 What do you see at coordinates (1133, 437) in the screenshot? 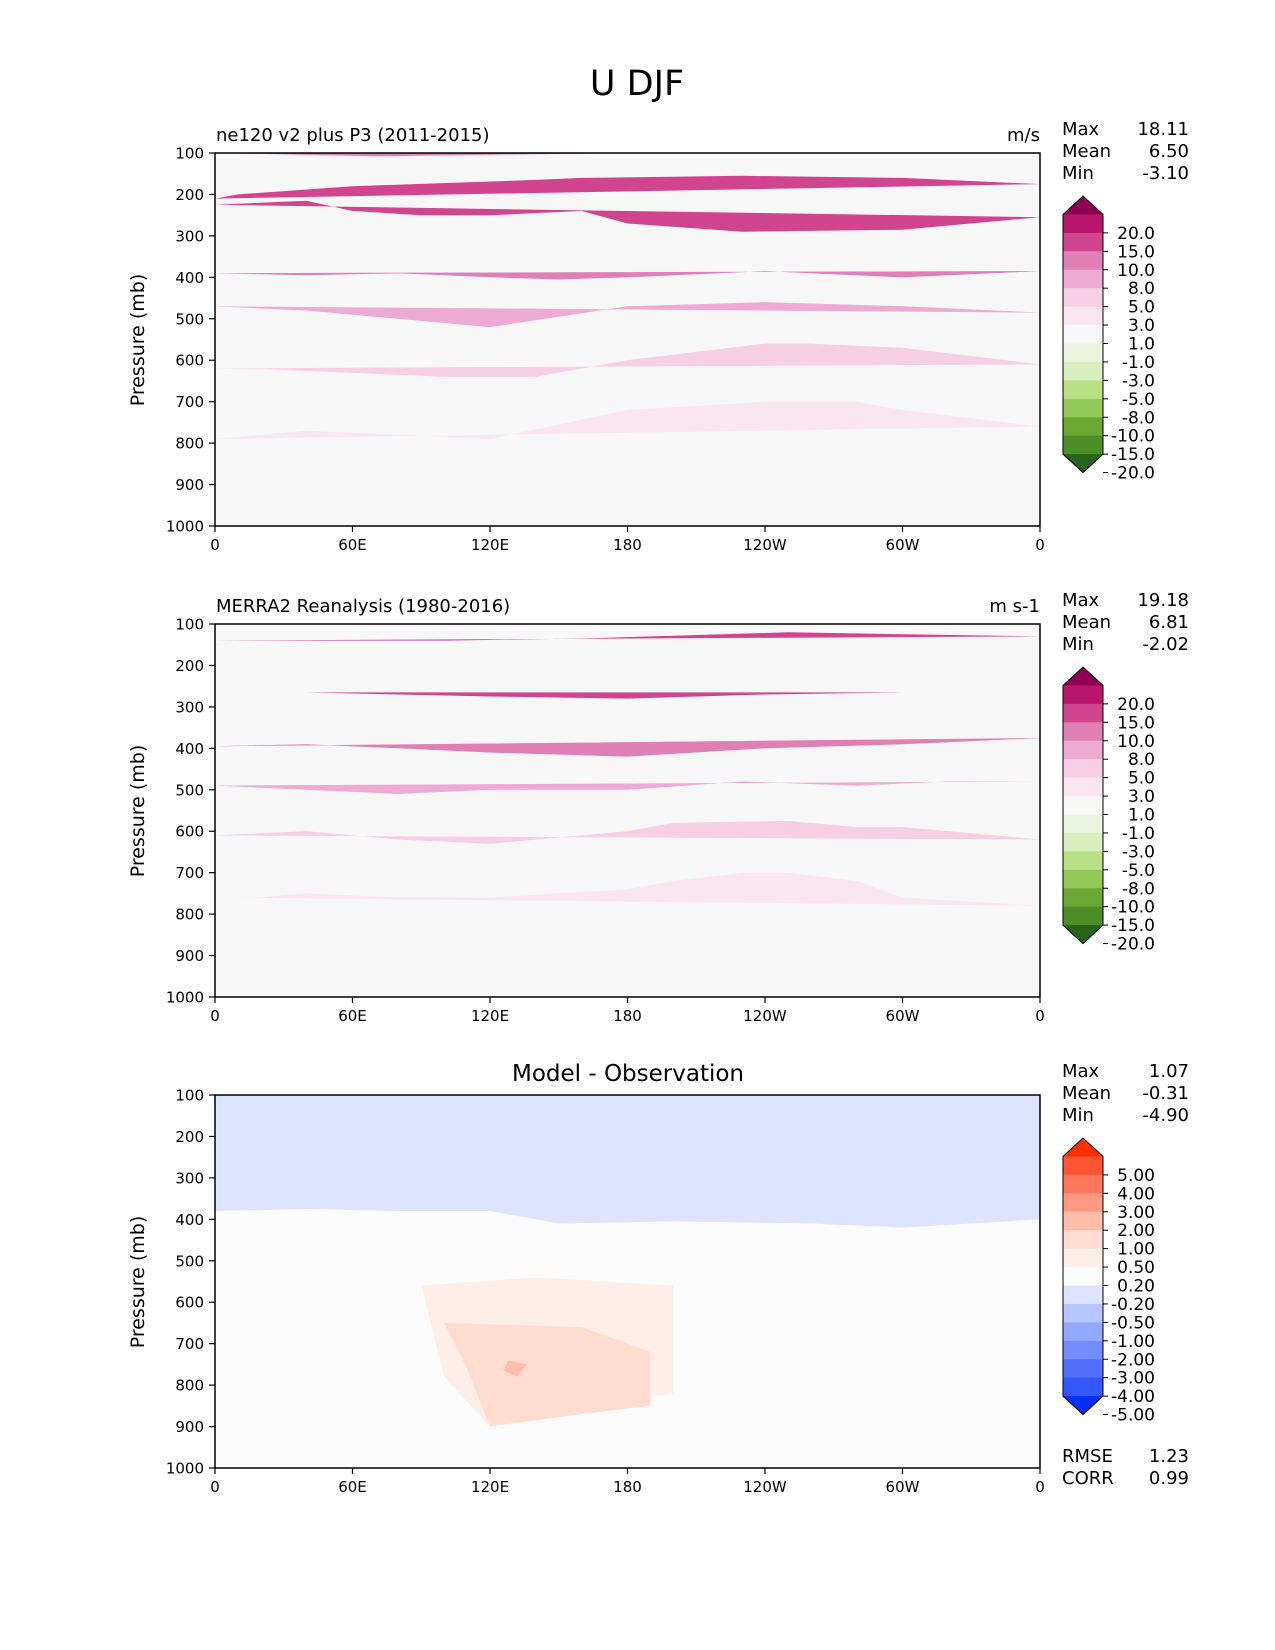
I see `panel-1-colorbar-label-11: -10.0` at bounding box center [1133, 437].